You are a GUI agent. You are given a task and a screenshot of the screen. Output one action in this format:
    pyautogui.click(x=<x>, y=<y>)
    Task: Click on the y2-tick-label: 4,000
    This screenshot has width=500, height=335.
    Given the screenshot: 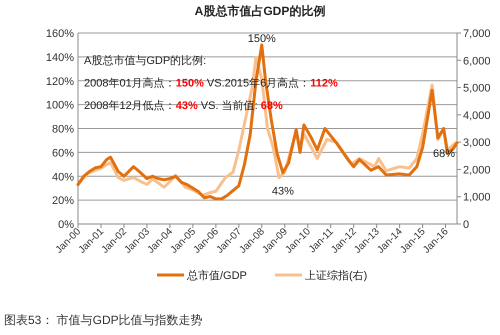 What is the action you would take?
    pyautogui.click(x=477, y=116)
    